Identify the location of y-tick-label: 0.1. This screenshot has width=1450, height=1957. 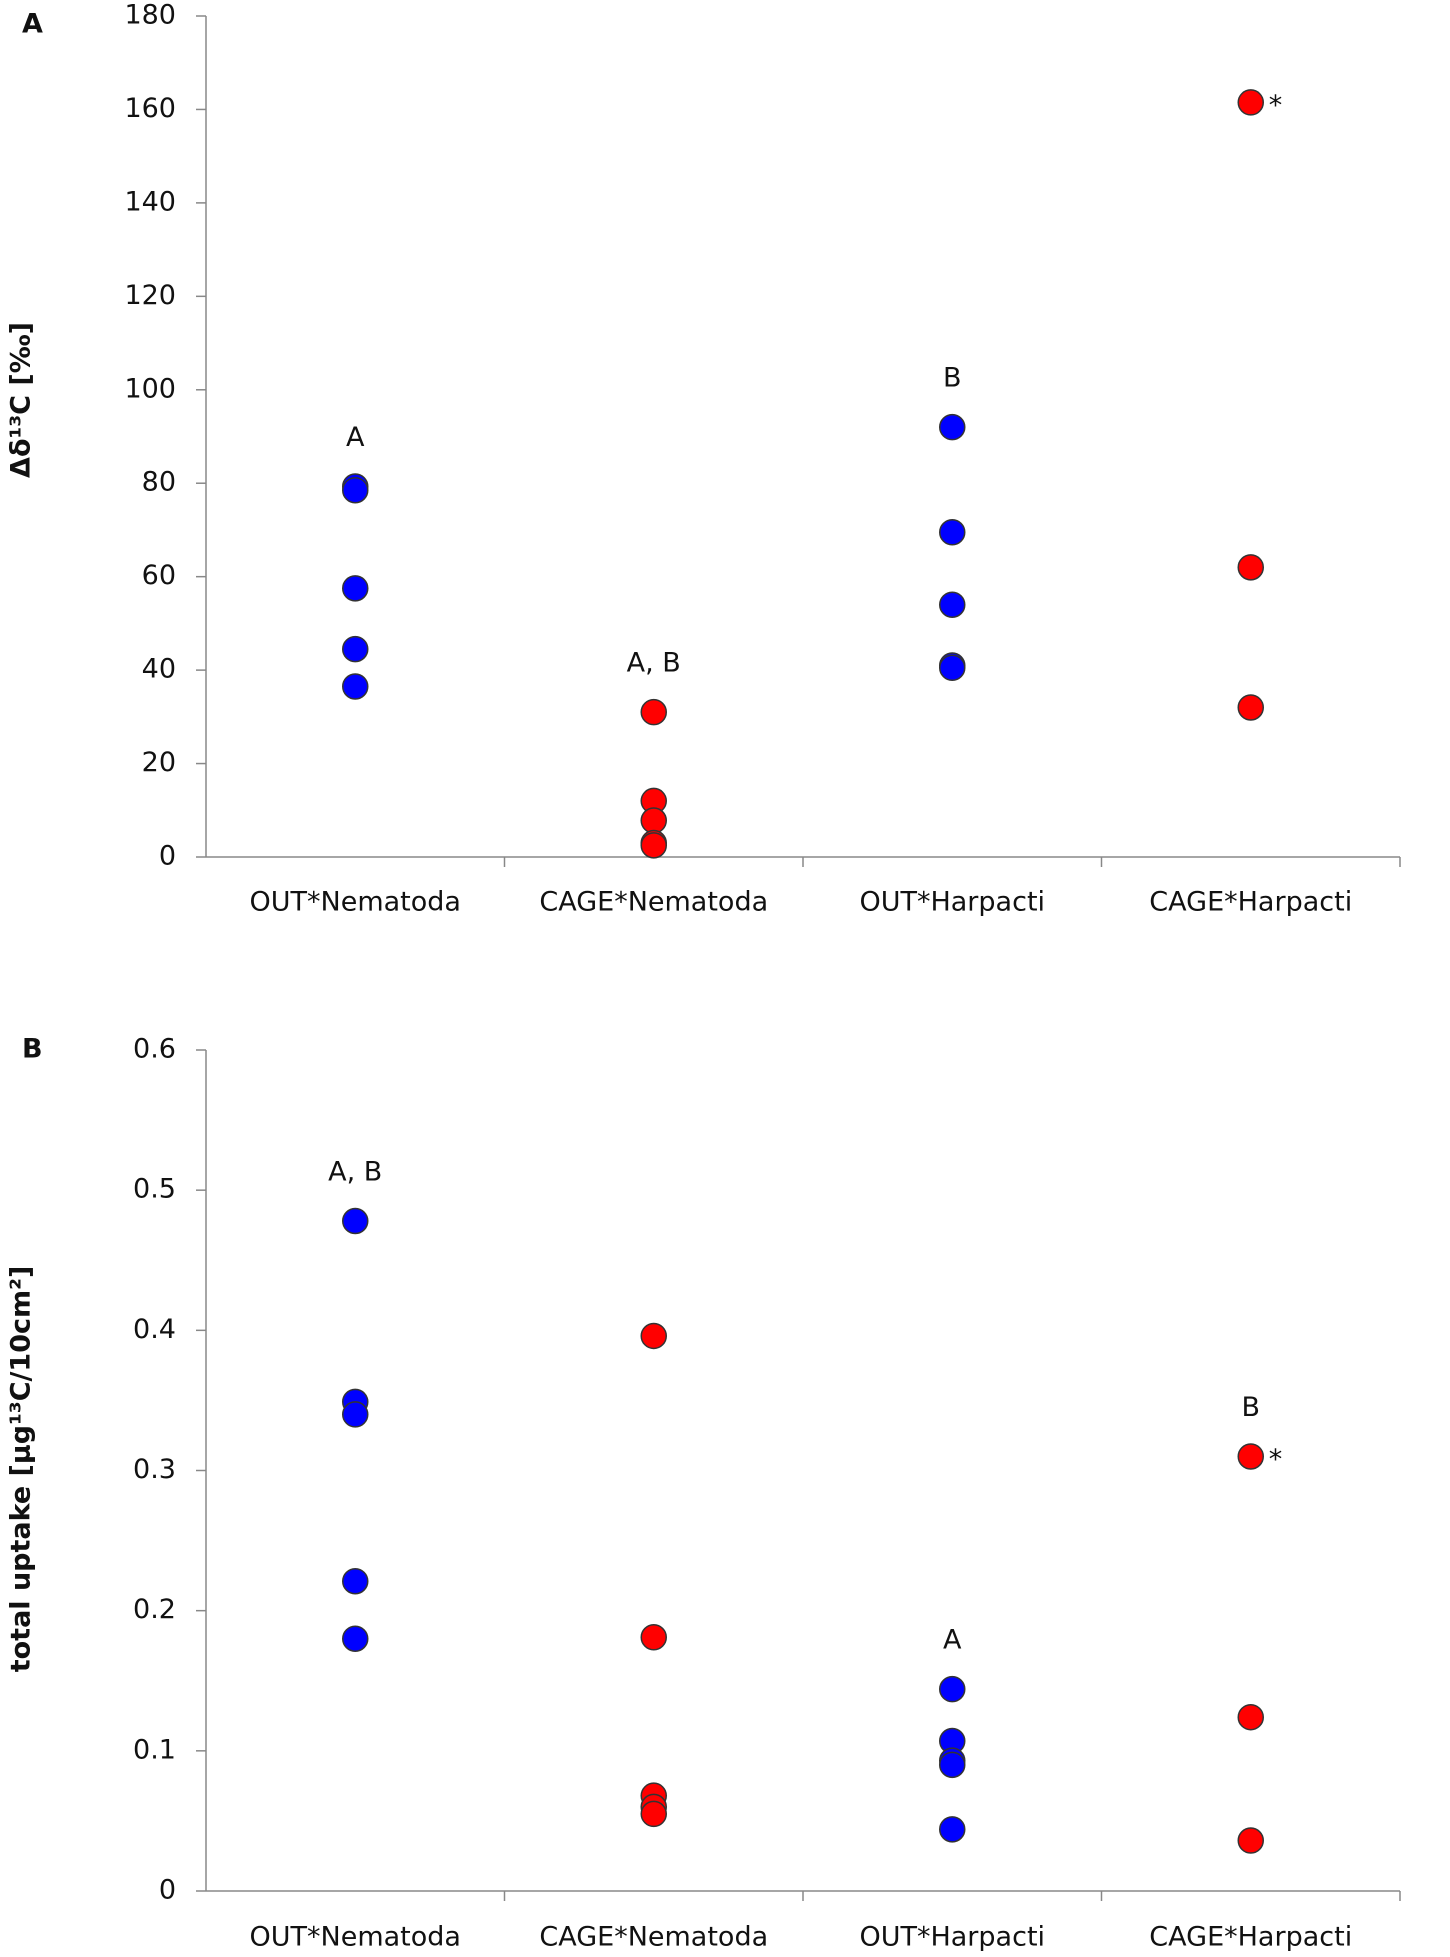
(154, 1749).